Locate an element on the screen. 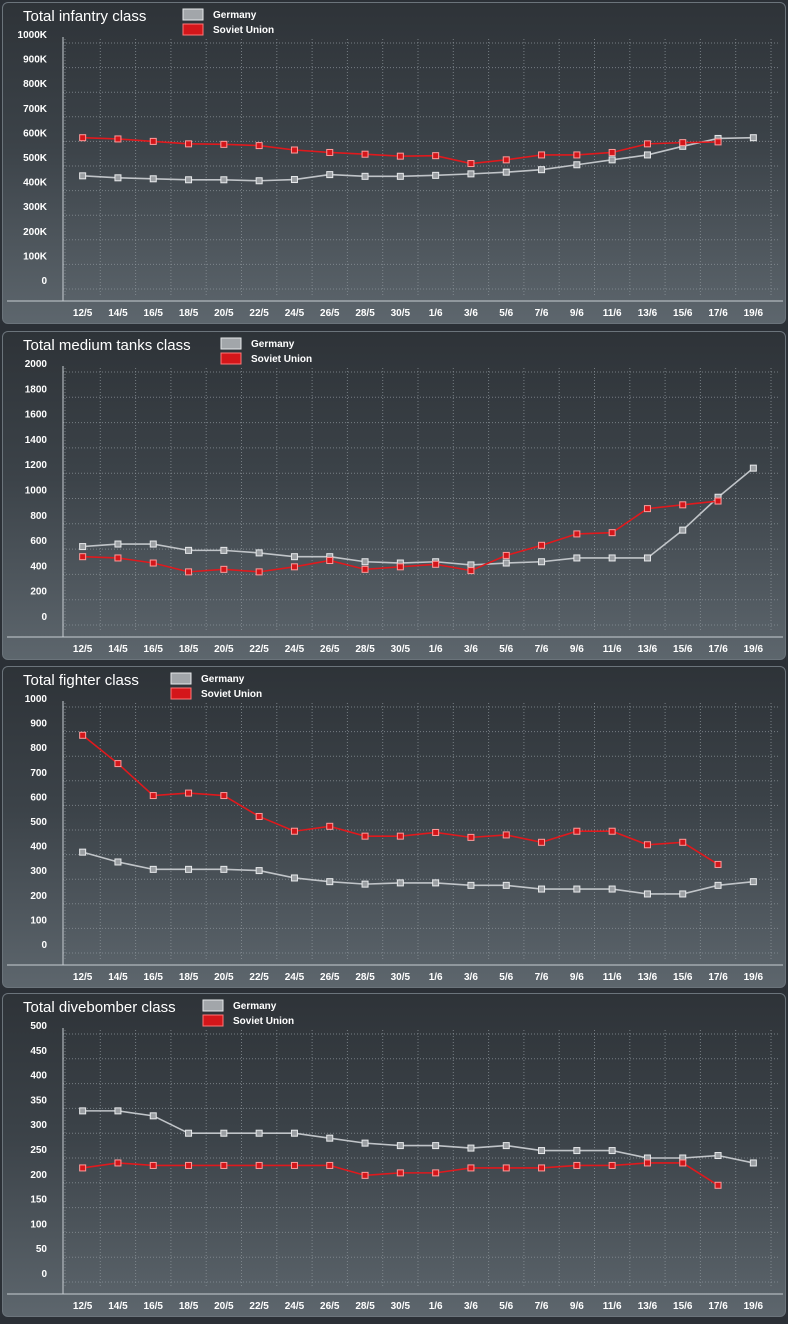 This screenshot has width=788, height=1324. legend-soviet-union-swatch is located at coordinates (181, 693).